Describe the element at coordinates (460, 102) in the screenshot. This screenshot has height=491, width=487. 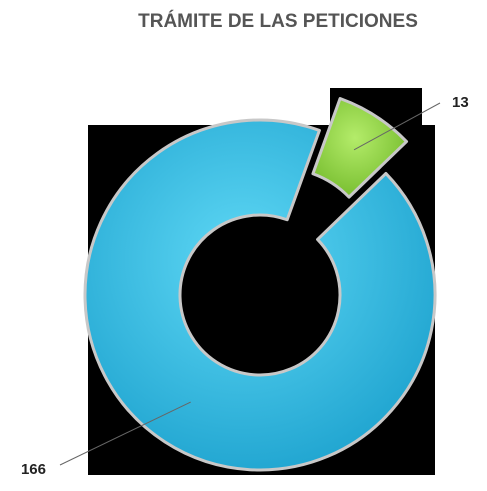
I see `data-label: 13` at that location.